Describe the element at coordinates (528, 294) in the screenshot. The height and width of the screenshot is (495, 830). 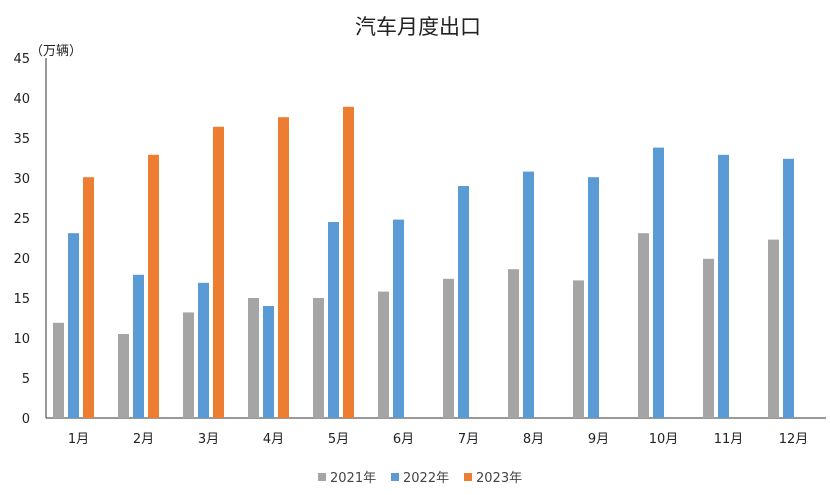
I see `bar-2022年-8月` at that location.